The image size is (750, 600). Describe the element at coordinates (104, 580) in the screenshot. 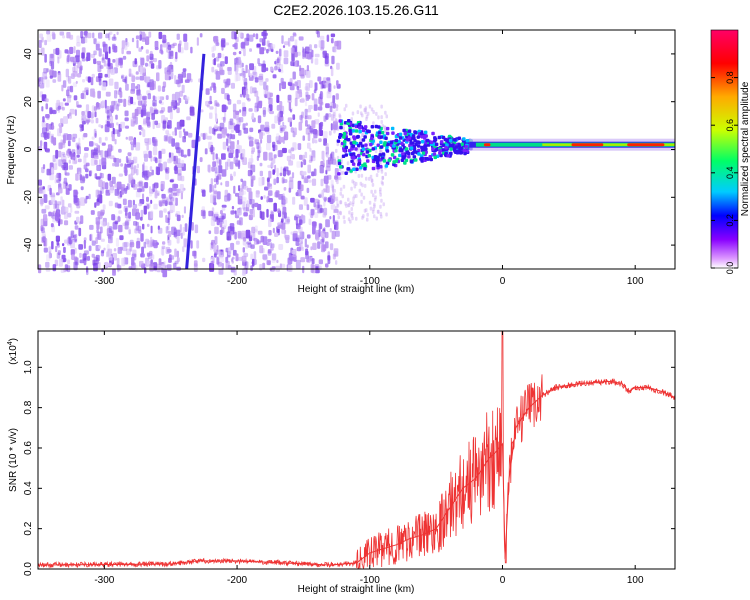

I see `x-tick-label: -300` at that location.